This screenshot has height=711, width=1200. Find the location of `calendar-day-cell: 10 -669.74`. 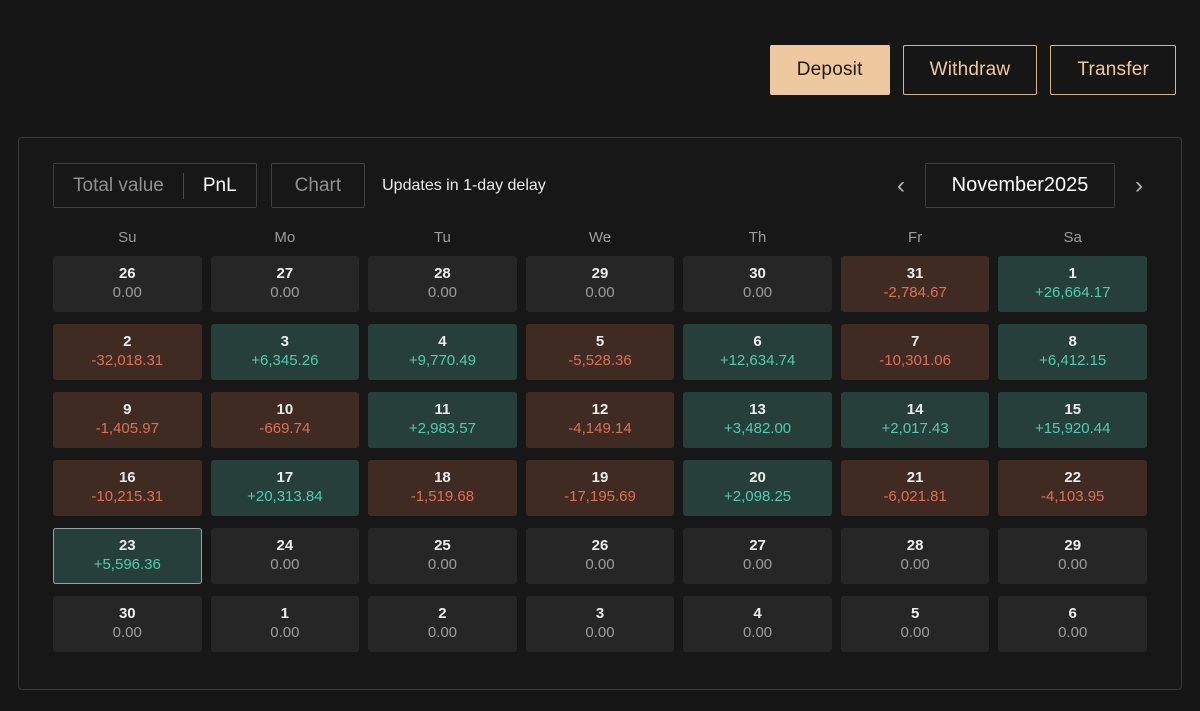

calendar-day-cell: 10 -669.74 is located at coordinates (285, 420).